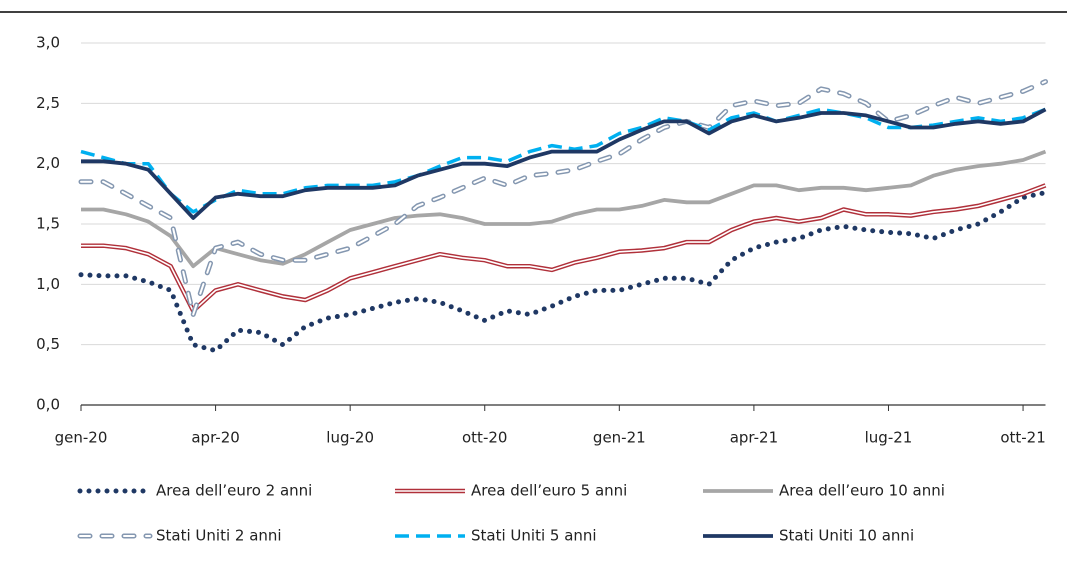 This screenshot has width=1067, height=565. I want to click on legend-label: Stati Uniti 10 anni, so click(846, 536).